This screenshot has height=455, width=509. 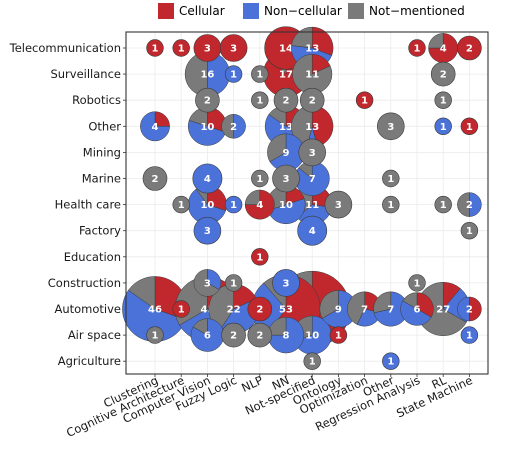 I want to click on bubble-marine-other: 1, so click(x=391, y=178).